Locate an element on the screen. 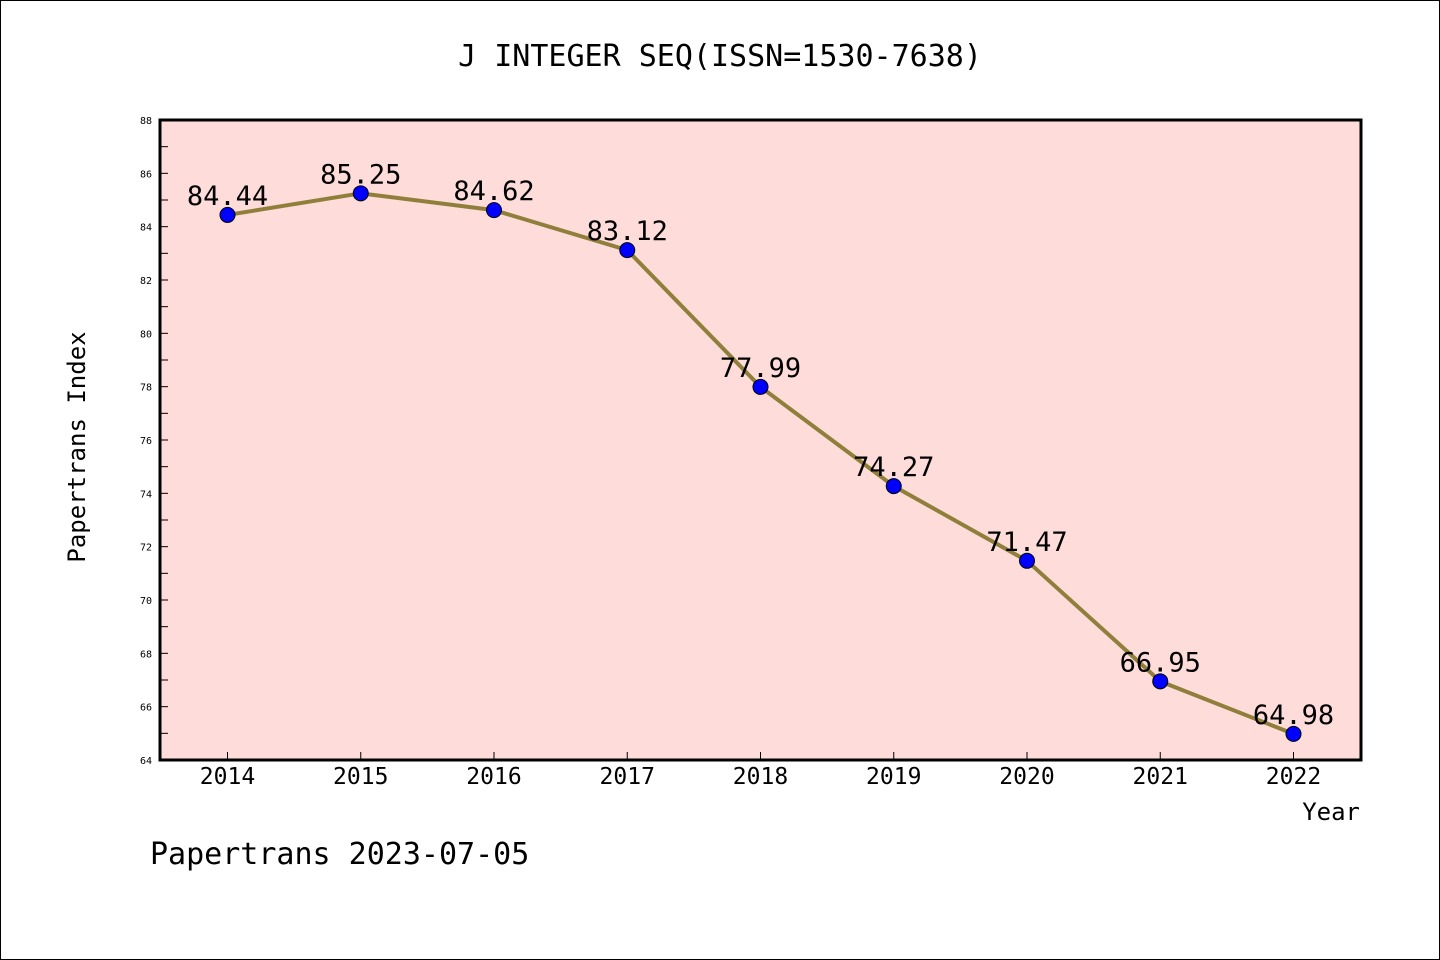 The image size is (1440, 960). y-tick-label: 80 is located at coordinates (146, 334).